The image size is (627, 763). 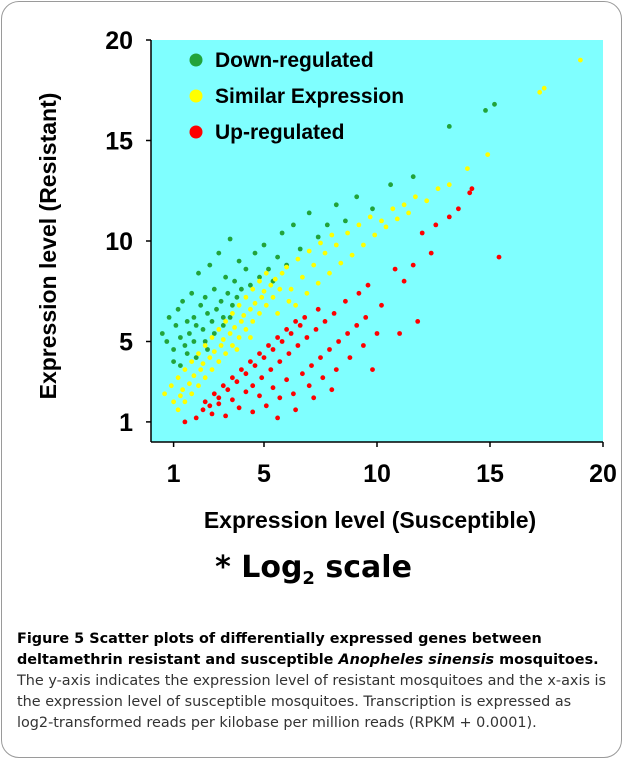 I want to click on scale-note-subscript: 2, so click(x=308, y=578).